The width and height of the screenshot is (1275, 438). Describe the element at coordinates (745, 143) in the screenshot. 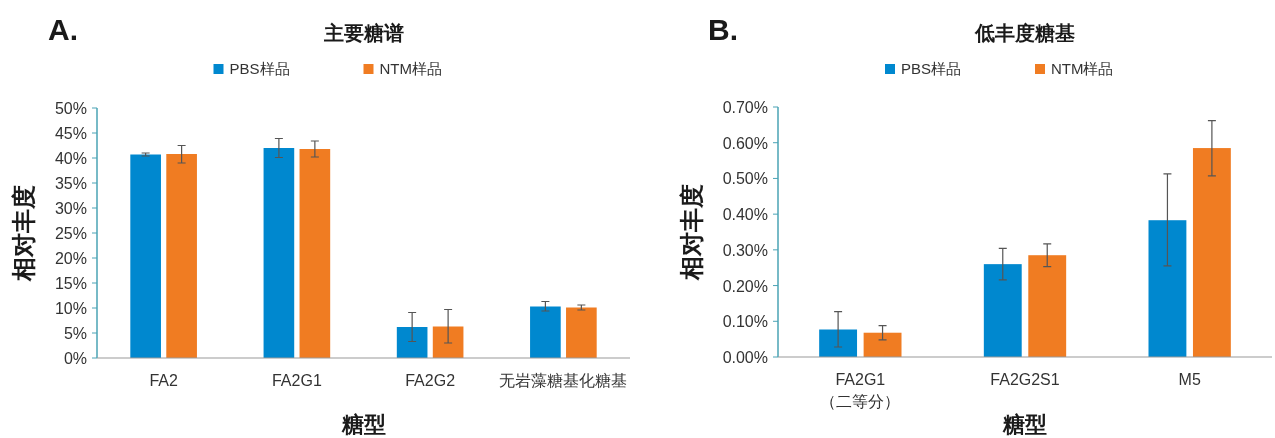

I see `y-tick-label: 0.60%` at that location.